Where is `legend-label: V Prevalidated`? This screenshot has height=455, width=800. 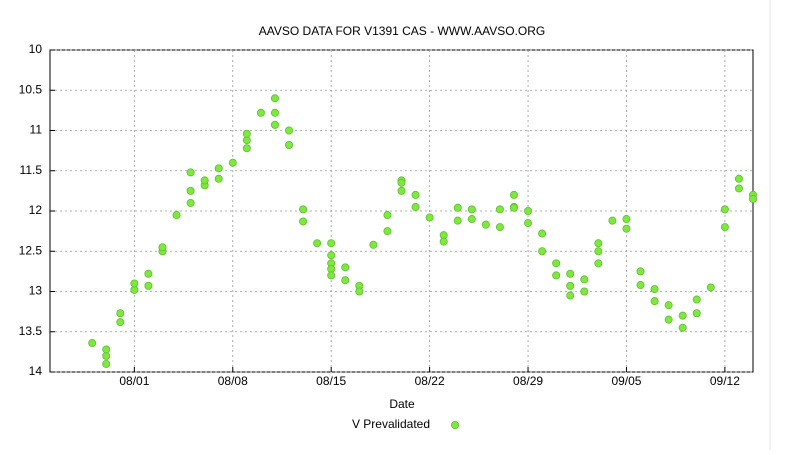 legend-label: V Prevalidated is located at coordinates (391, 424).